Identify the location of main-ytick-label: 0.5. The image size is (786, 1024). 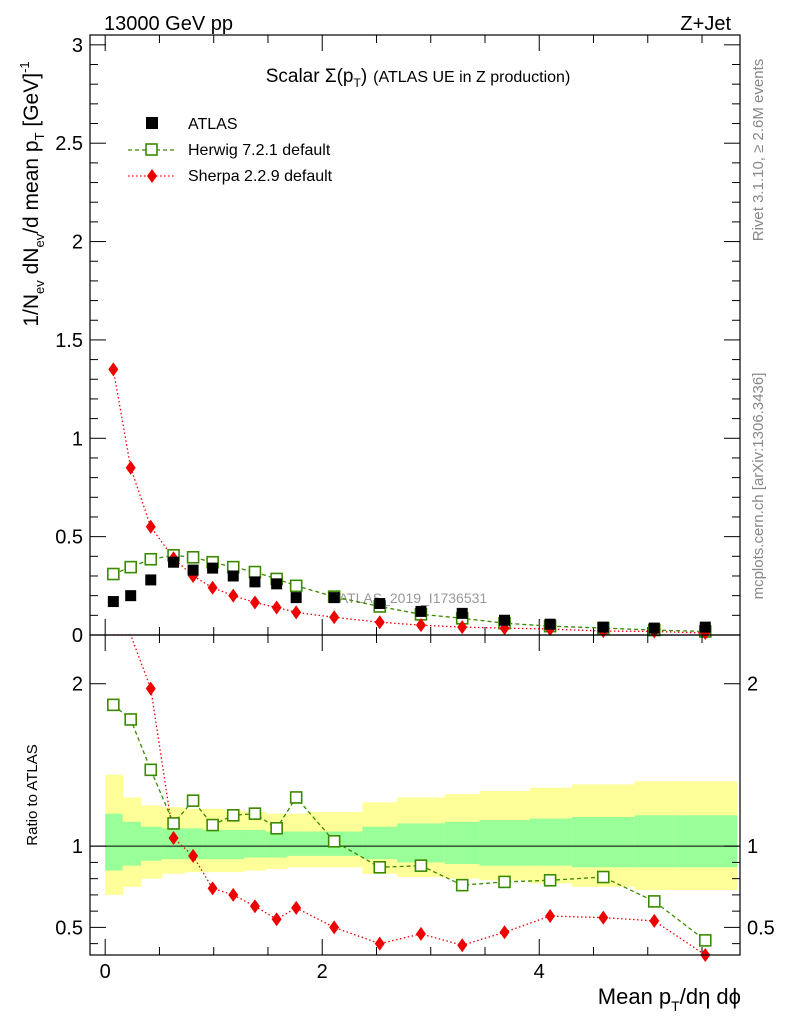
(69, 538).